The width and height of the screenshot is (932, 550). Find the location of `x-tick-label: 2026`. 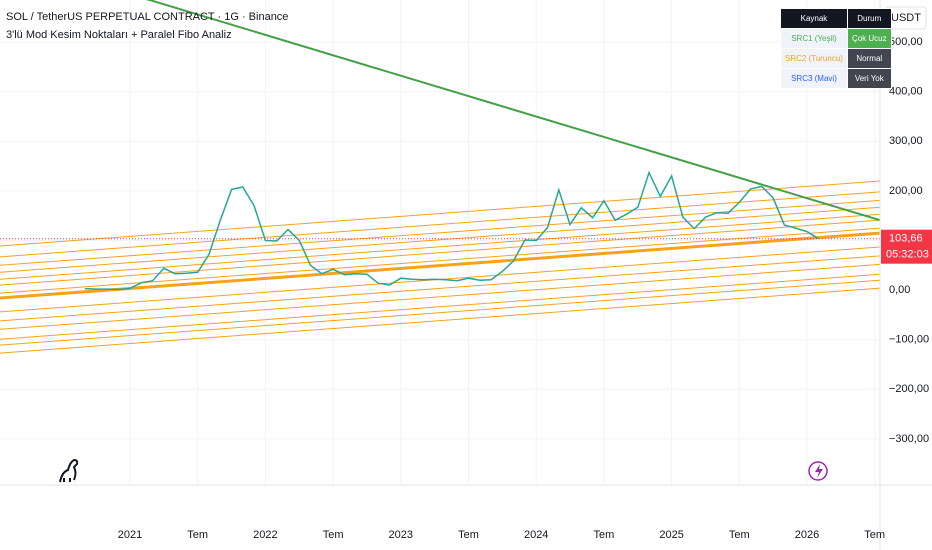

x-tick-label: 2026 is located at coordinates (807, 535).